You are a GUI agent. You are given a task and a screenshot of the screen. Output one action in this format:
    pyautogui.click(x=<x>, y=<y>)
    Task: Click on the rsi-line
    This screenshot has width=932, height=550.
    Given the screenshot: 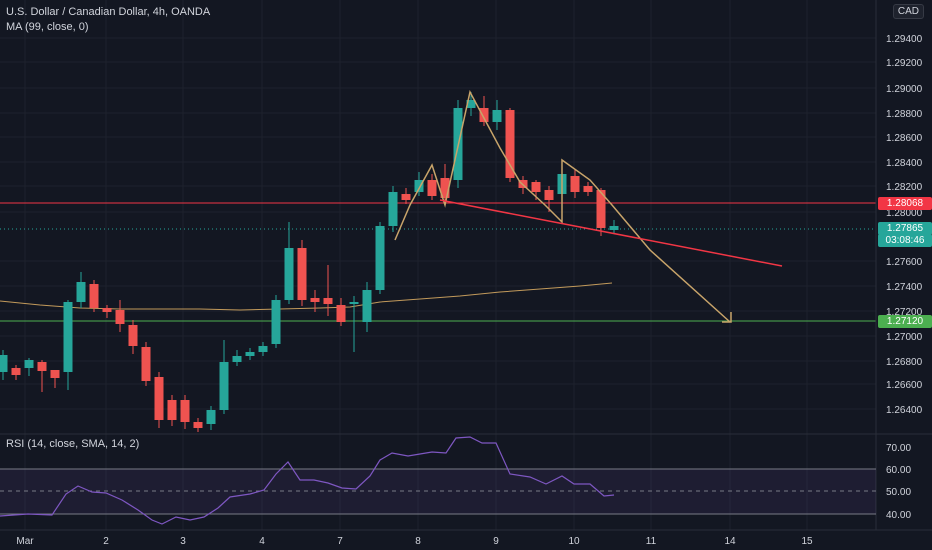 What is the action you would take?
    pyautogui.click(x=307, y=480)
    